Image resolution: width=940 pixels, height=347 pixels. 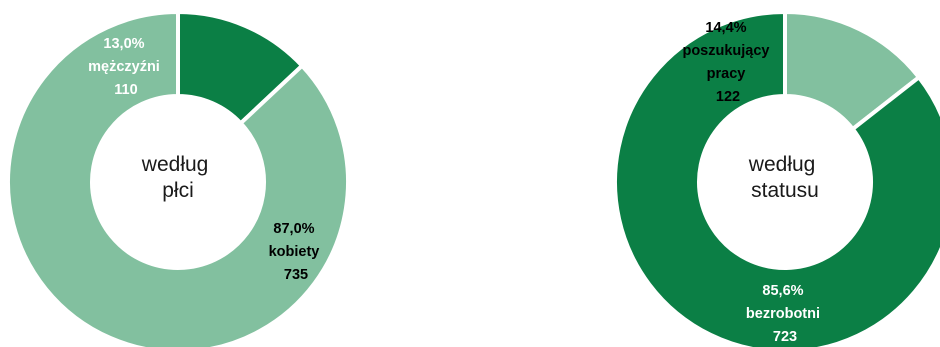 I want to click on slice-value: 723, so click(x=785, y=337).